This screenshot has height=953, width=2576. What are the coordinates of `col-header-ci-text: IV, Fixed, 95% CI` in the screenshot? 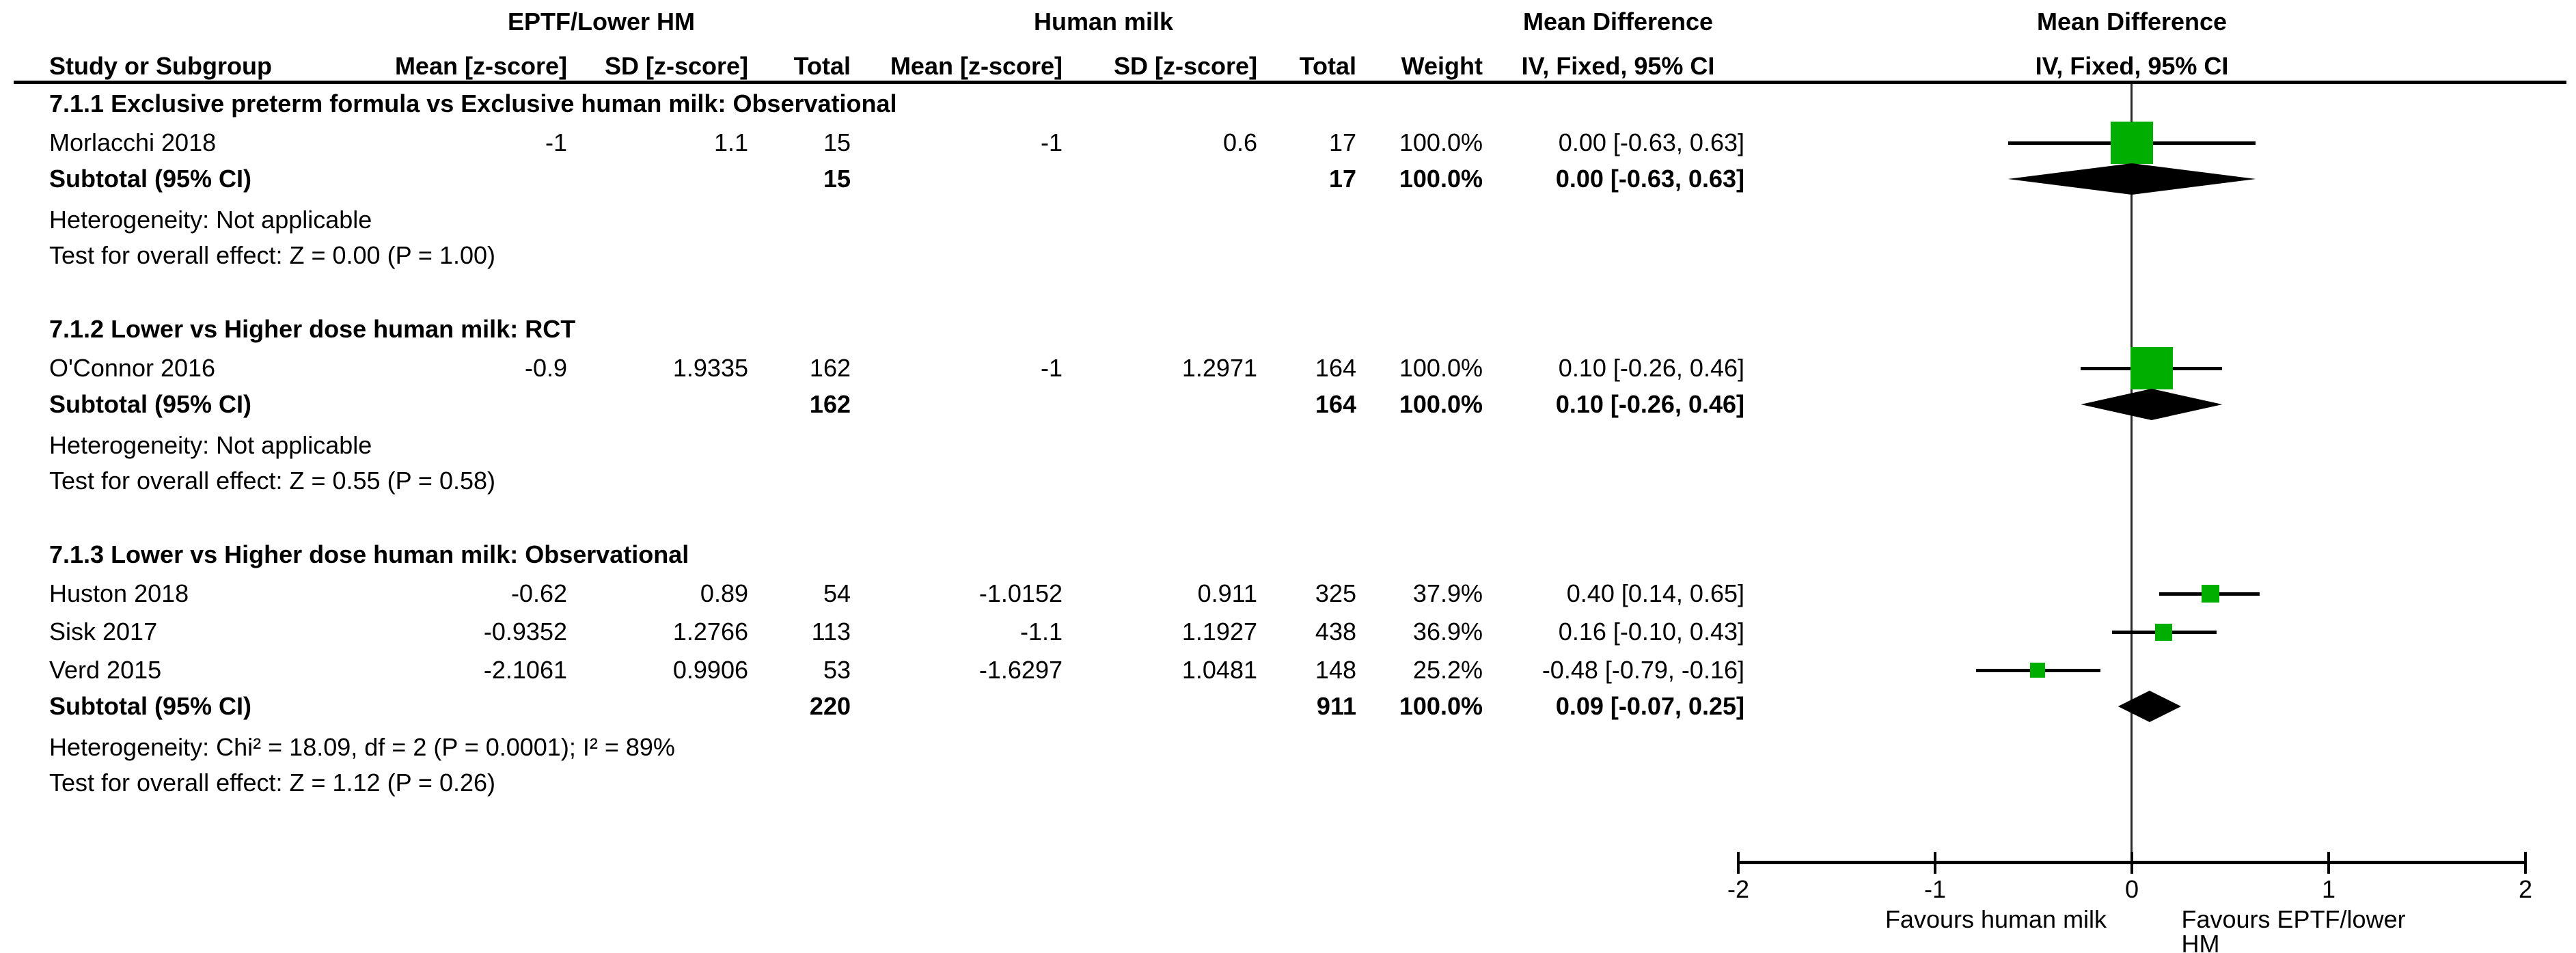 It's located at (1618, 66).